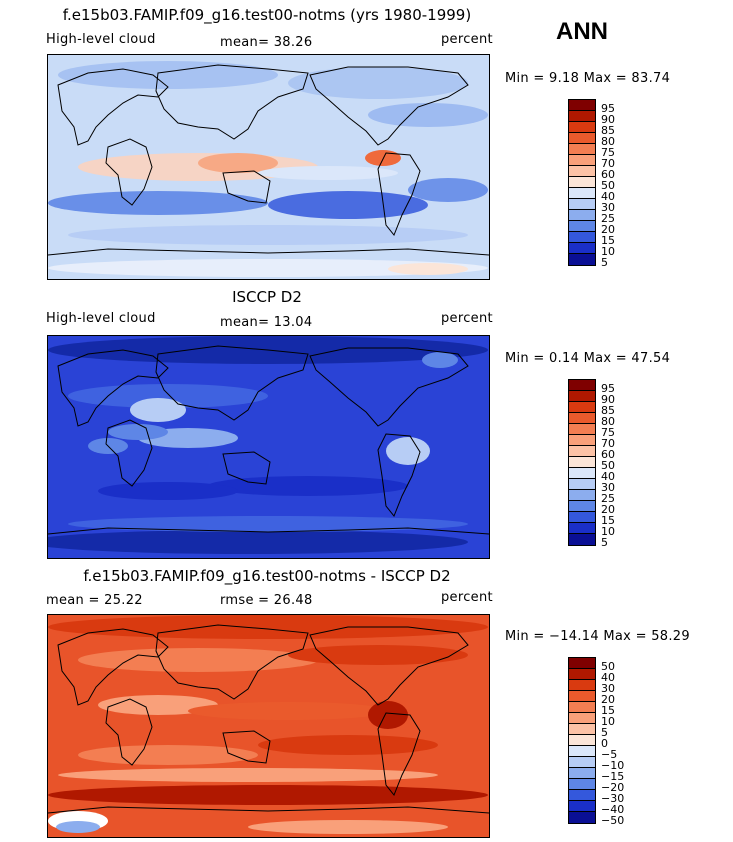 This screenshot has height=842, width=733. I want to click on season-label: ANN, so click(582, 31).